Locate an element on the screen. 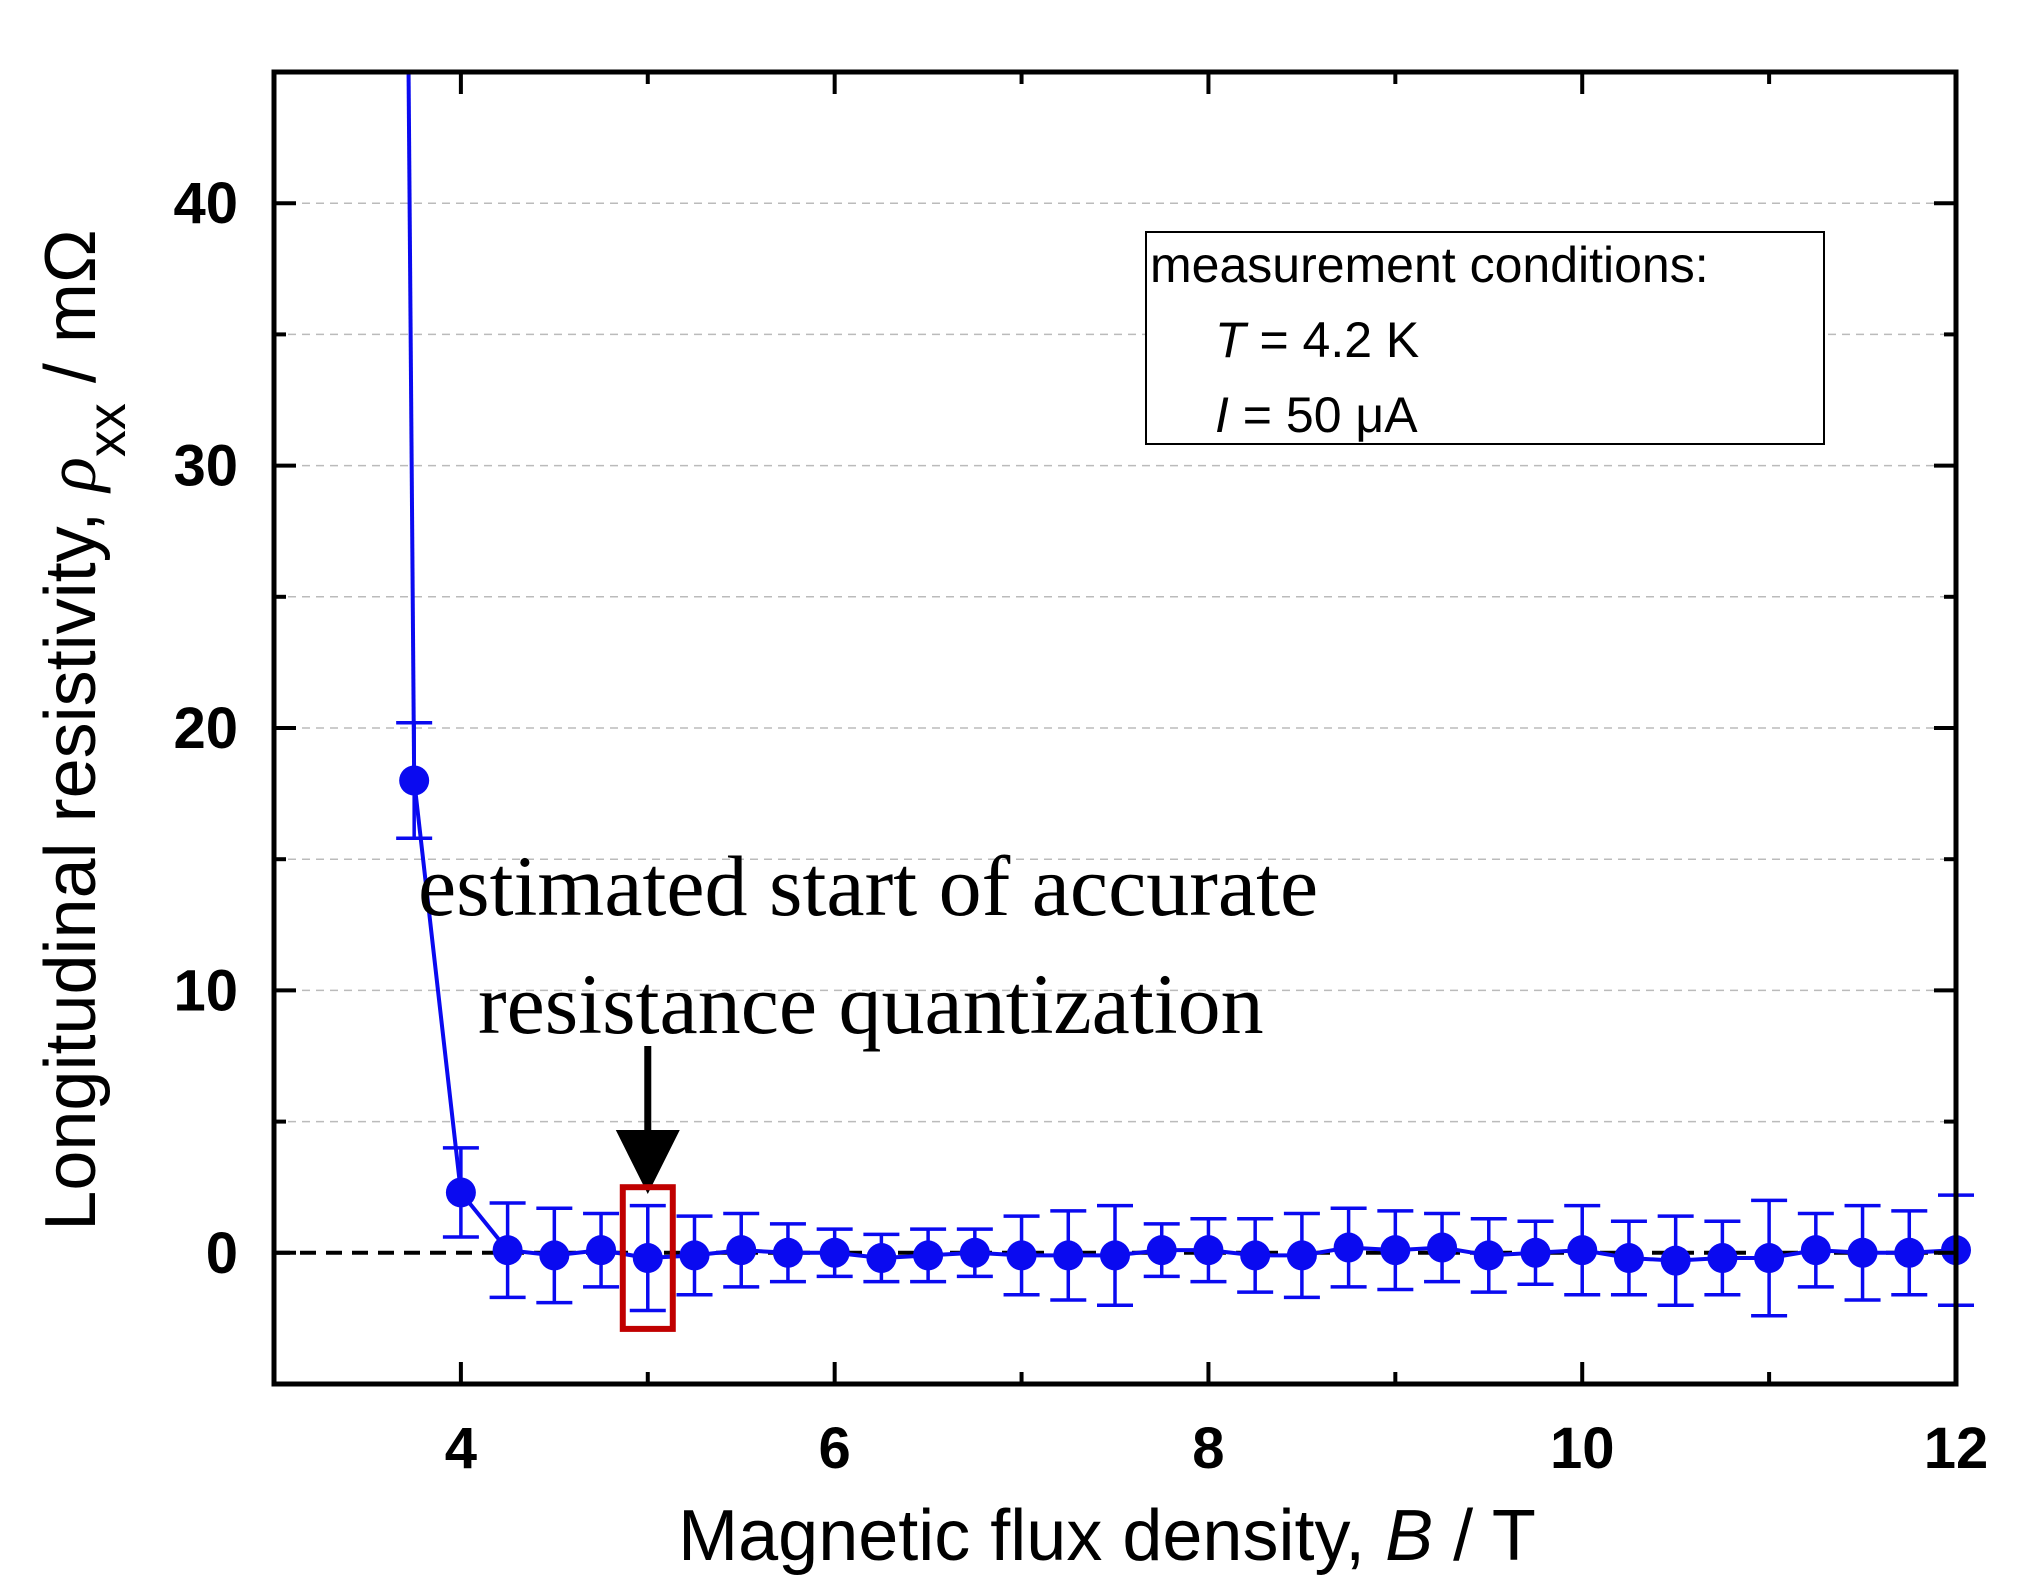 This screenshot has height=1596, width=2020. y-axis-title: Longitudinal resistivity, ρxx / mΩ is located at coordinates (84, 729).